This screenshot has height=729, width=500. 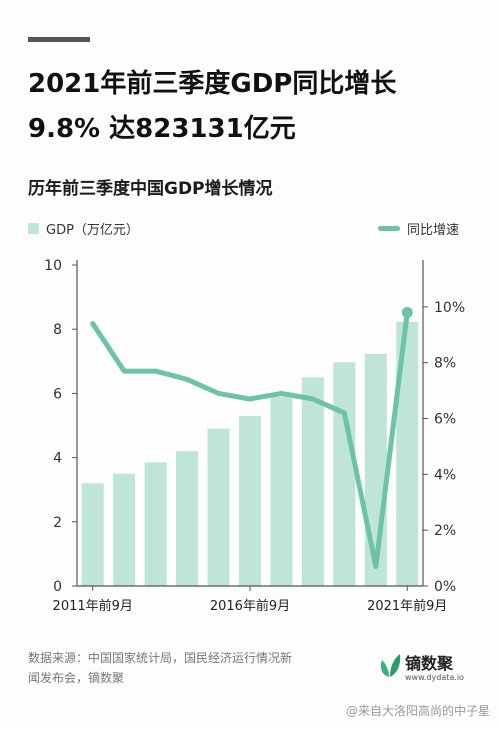 I want to click on y-right-tick-label: 4%, so click(x=445, y=475).